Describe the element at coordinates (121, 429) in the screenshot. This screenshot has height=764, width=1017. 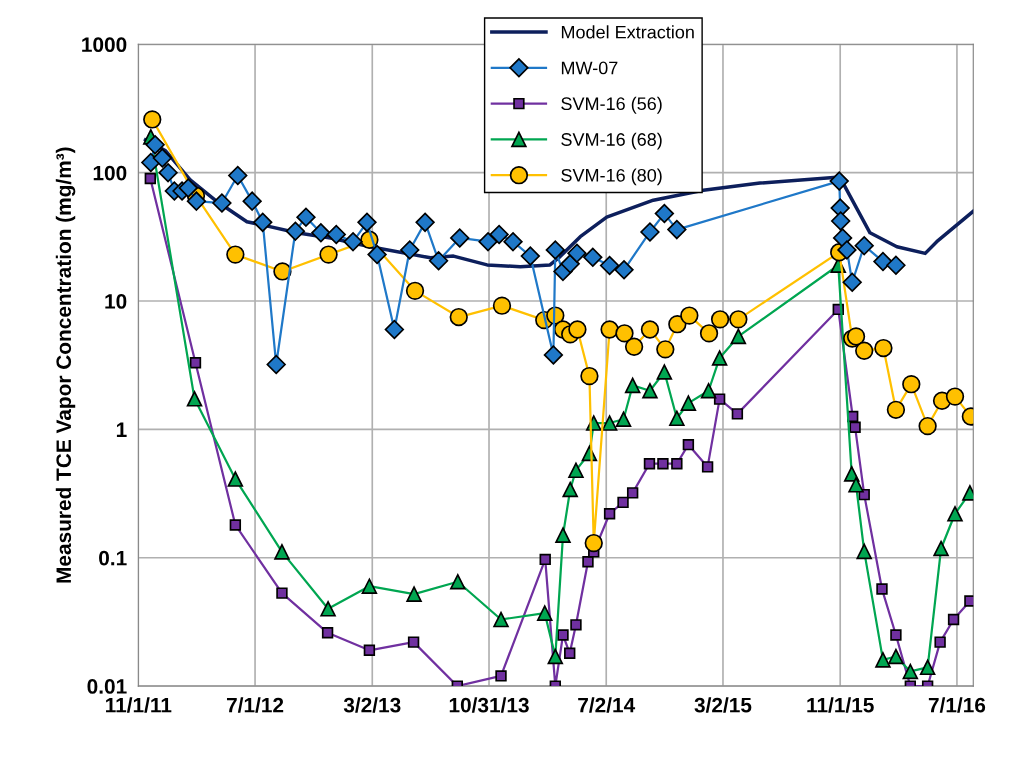
I see `y-tick-label: 1` at that location.